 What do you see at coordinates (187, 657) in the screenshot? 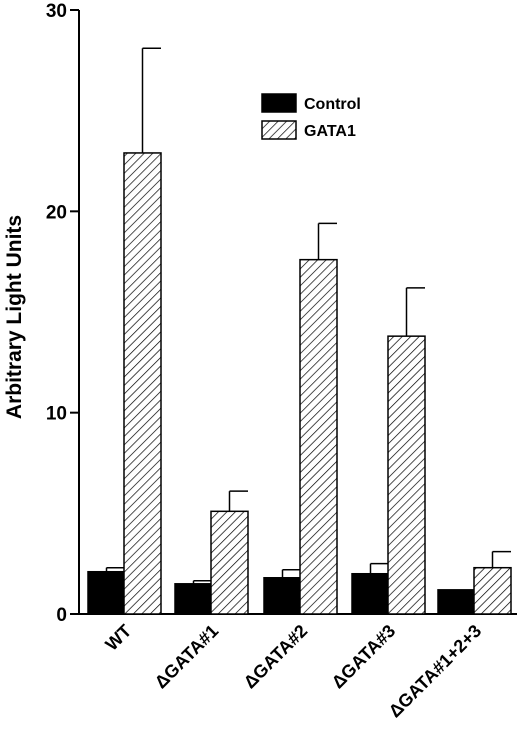
I see `x-category-label: ΔGATA#1` at bounding box center [187, 657].